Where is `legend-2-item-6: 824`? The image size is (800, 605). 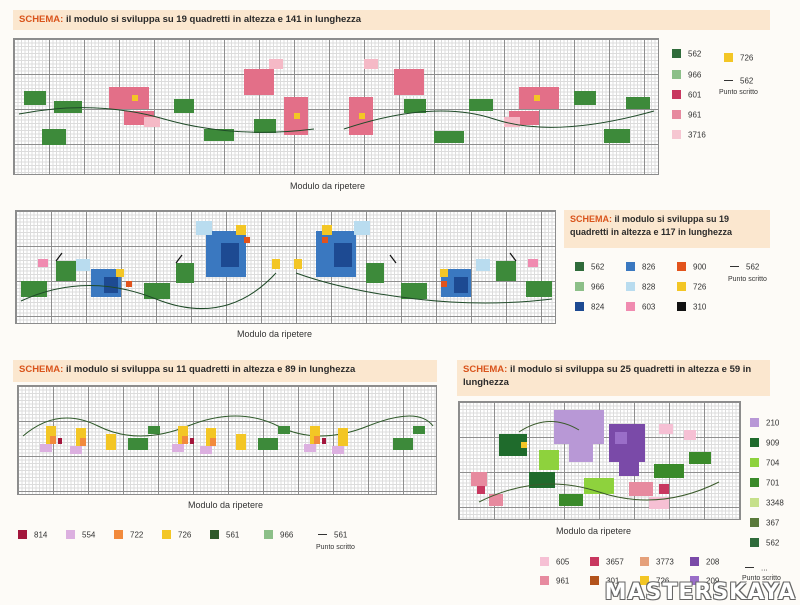
legend-2-item-6: 824 is located at coordinates (589, 307).